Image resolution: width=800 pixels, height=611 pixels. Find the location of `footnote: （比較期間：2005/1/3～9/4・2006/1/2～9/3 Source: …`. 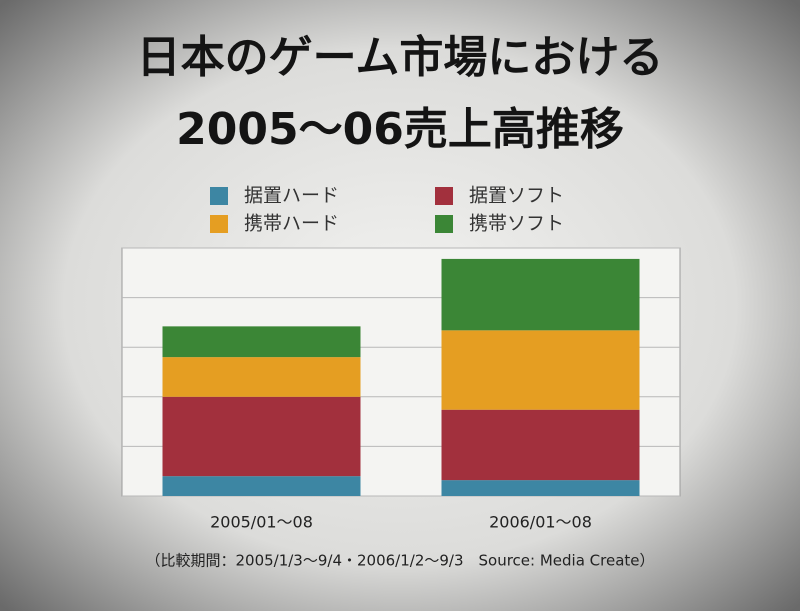

footnote: （比較期間：2005/1/3～9/4・2006/1/2～9/3 Source: … is located at coordinates (399, 561).